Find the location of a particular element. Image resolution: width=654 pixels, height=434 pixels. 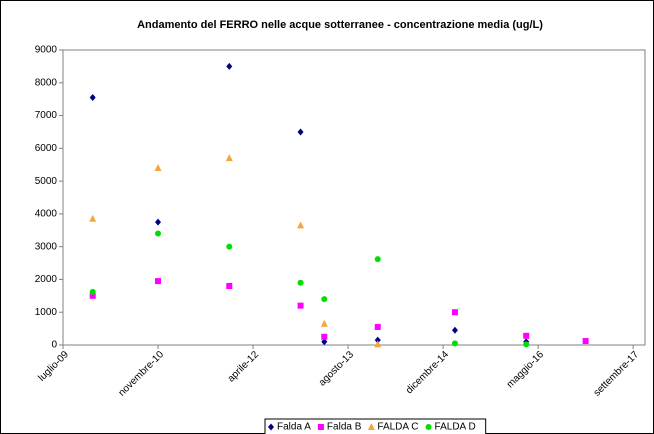

y-tick-label: 5000 is located at coordinates (46, 181).